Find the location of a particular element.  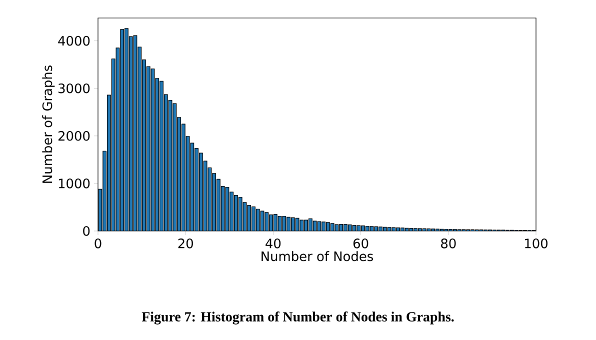

y-tick-label: 1000 is located at coordinates (74, 183).